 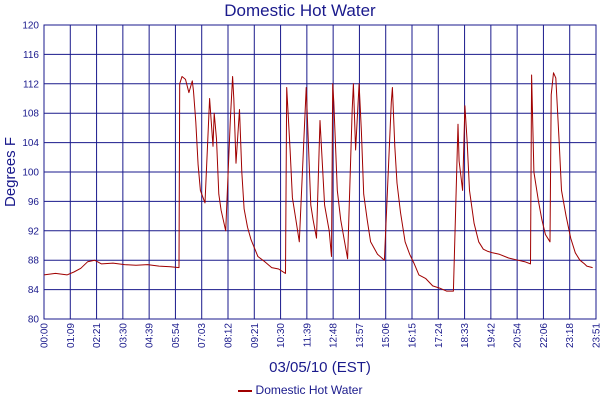 What do you see at coordinates (30, 143) in the screenshot?
I see `y-tick-label: 104` at bounding box center [30, 143].